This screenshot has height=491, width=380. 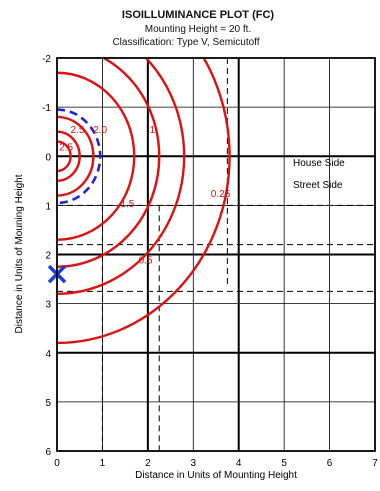 I want to click on chart-title: ISOILLUMINANCE PLOT (FC), so click(x=198, y=15).